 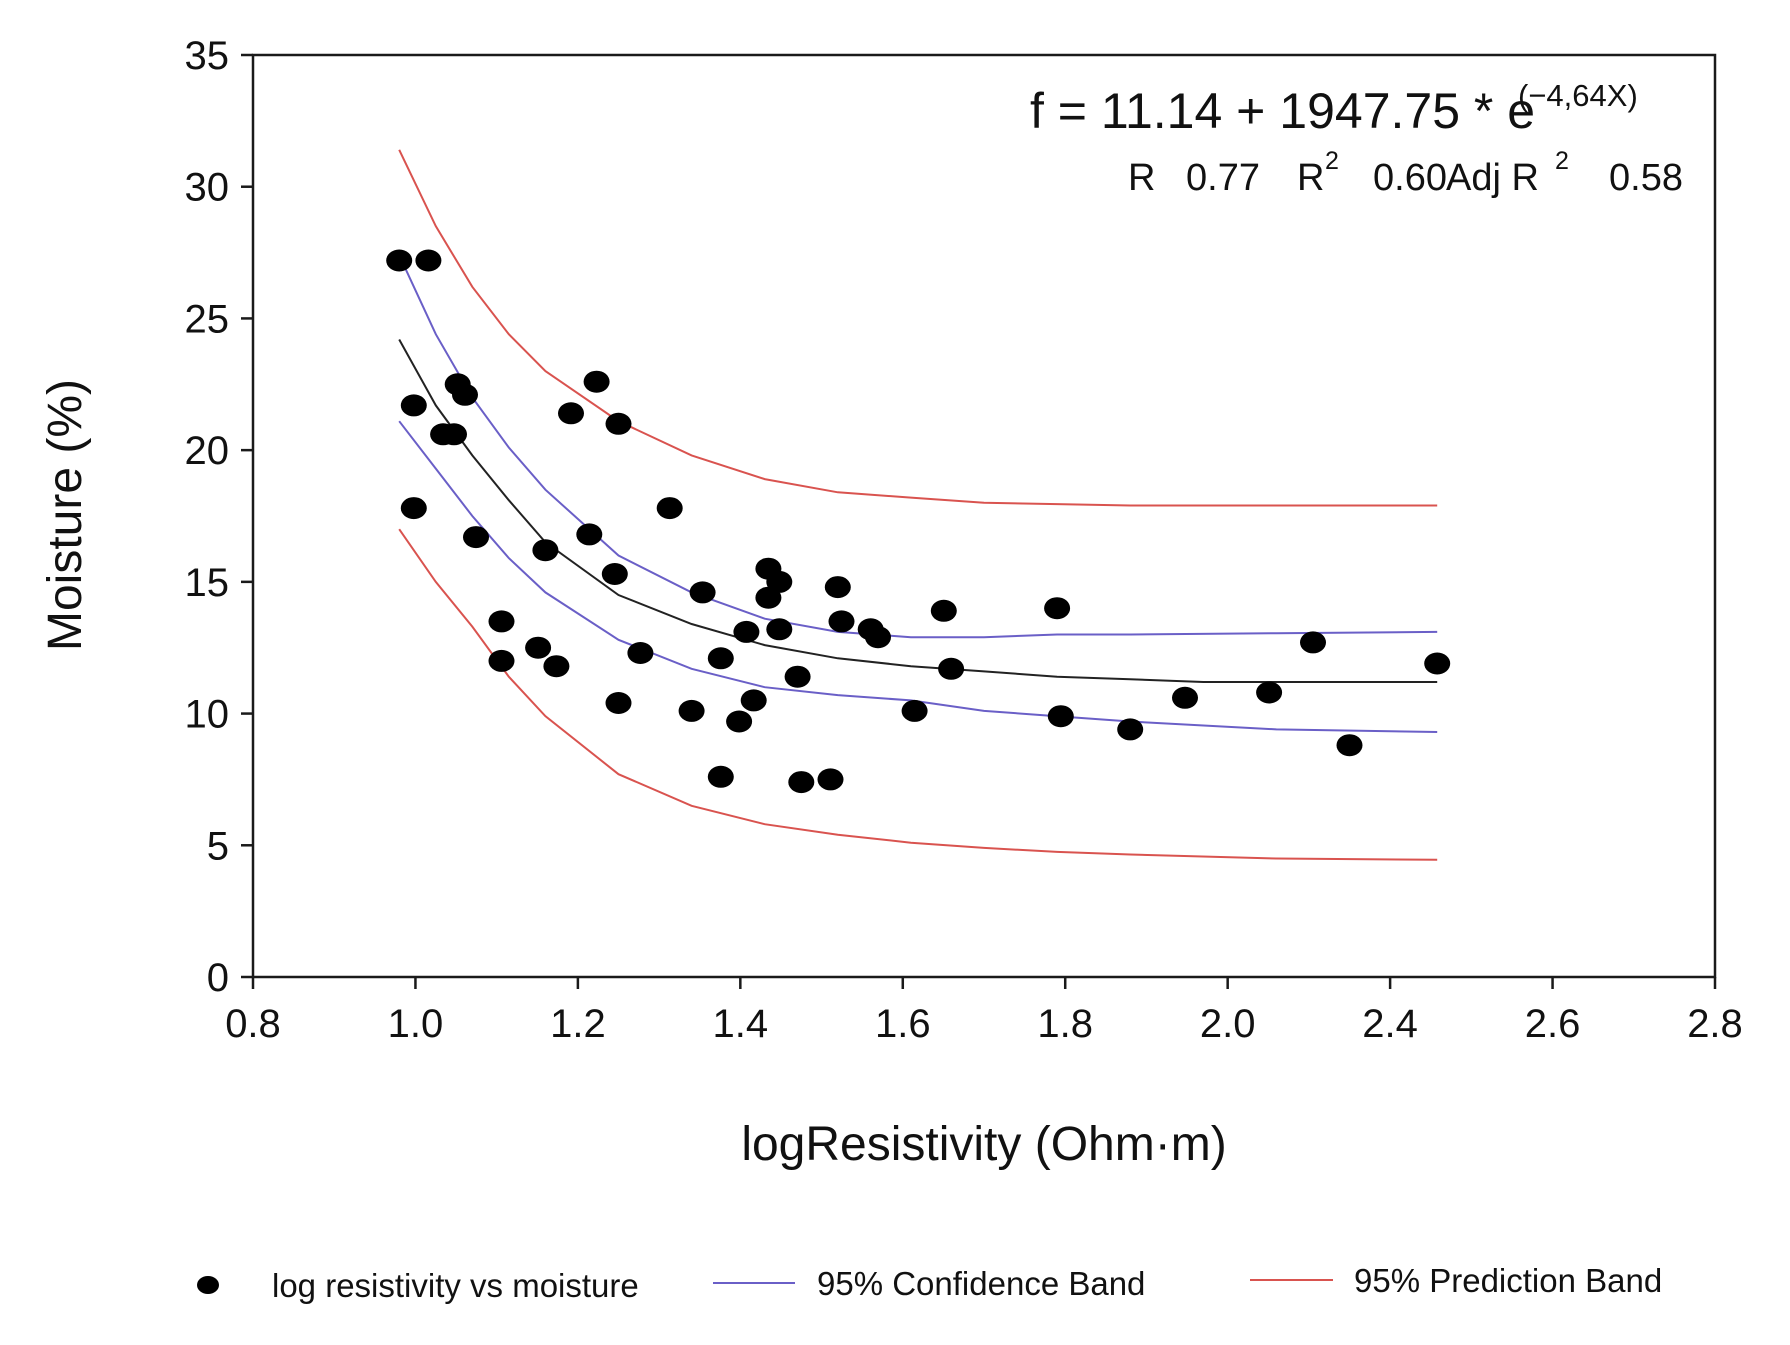 I want to click on stat-r2-value: 0.60, so click(x=1410, y=178).